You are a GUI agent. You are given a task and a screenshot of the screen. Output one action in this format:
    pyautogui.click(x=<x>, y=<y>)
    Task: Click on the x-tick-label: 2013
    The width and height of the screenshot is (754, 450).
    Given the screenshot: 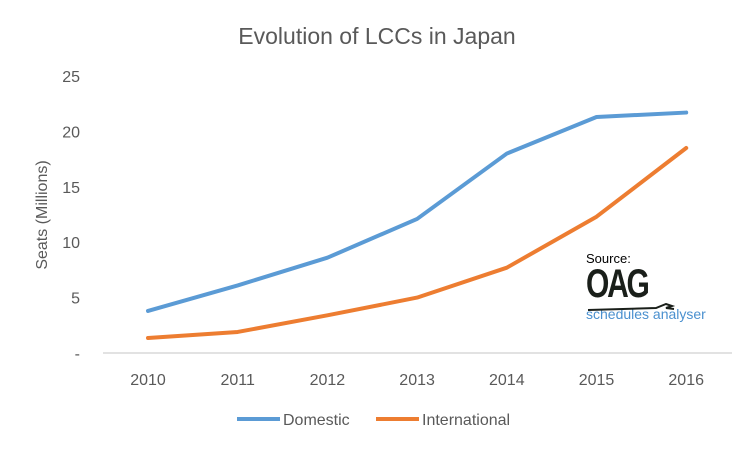 What is the action you would take?
    pyautogui.click(x=417, y=380)
    